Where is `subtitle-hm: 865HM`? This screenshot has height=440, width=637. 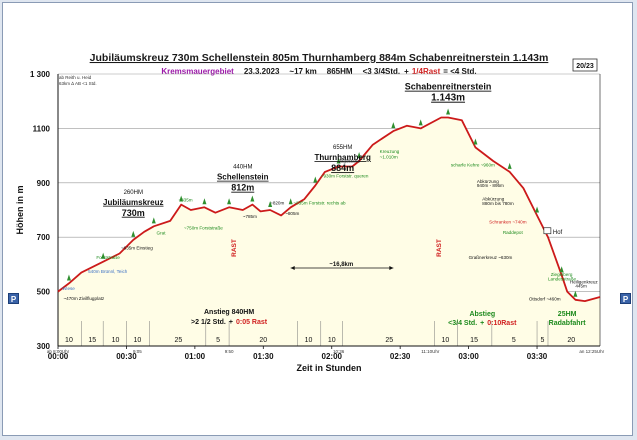 subtitle-hm: 865HM is located at coordinates (340, 71).